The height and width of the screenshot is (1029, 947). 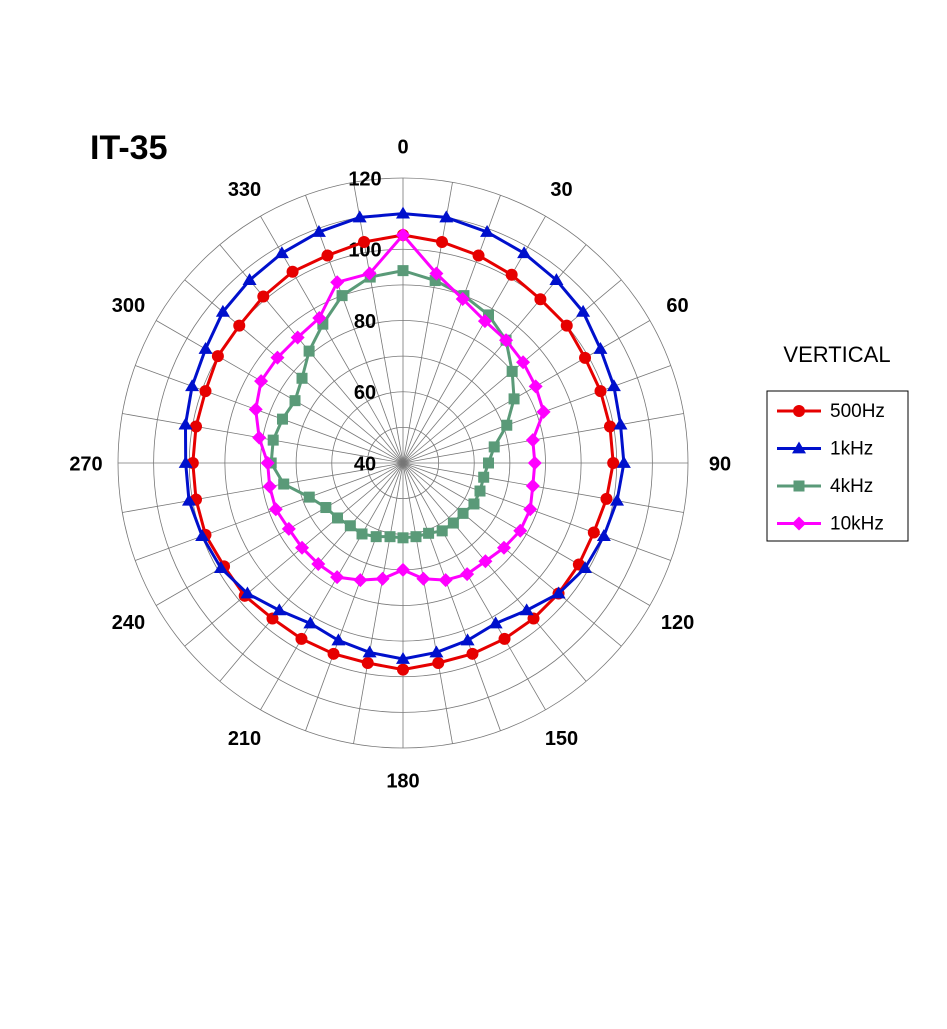 What do you see at coordinates (677, 623) in the screenshot?
I see `angle-tick-label: 120` at bounding box center [677, 623].